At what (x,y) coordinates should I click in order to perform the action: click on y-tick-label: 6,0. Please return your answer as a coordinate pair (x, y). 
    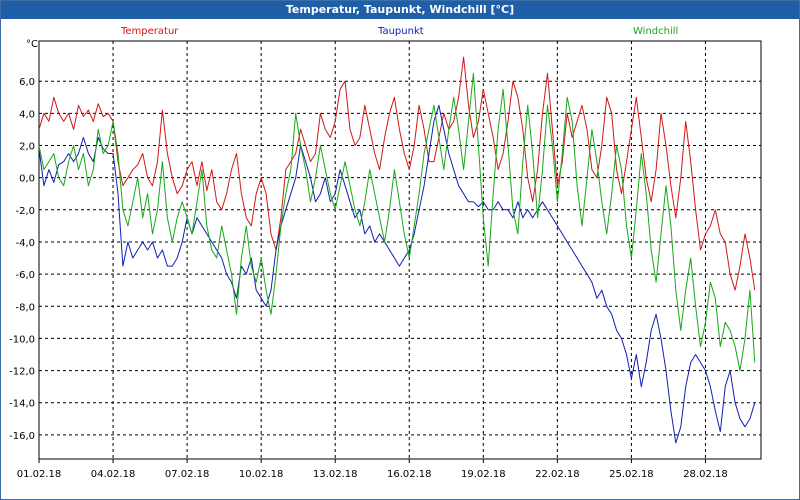
    Looking at the image, I should click on (27, 82).